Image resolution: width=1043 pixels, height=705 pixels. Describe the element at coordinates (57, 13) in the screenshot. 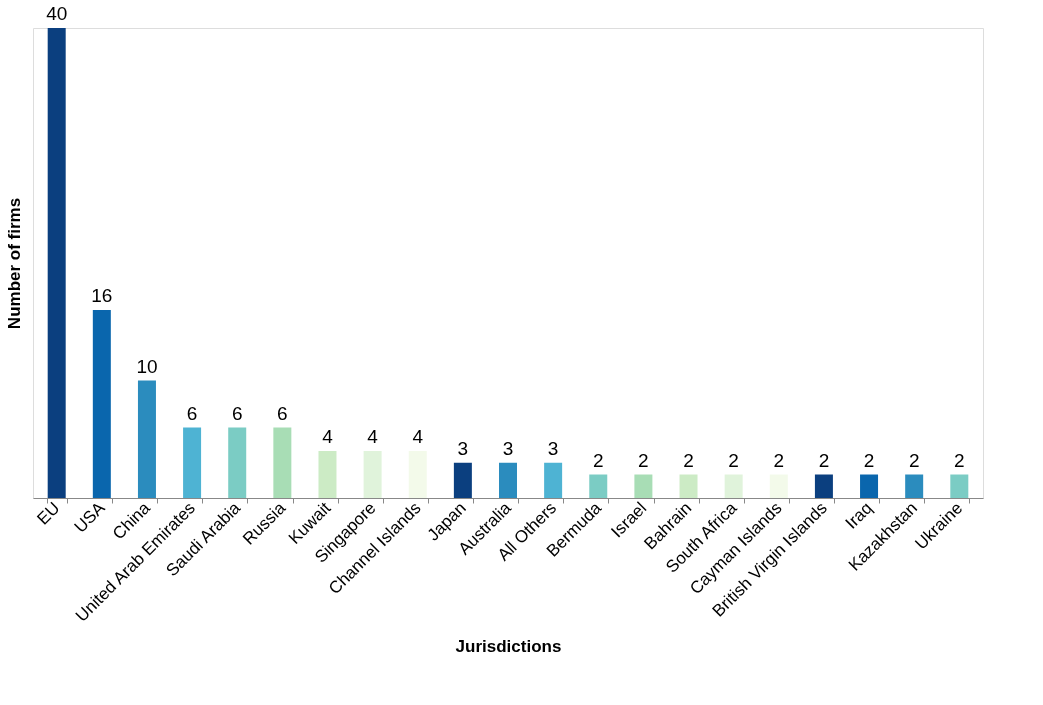

I see `data-label: 40` at that location.